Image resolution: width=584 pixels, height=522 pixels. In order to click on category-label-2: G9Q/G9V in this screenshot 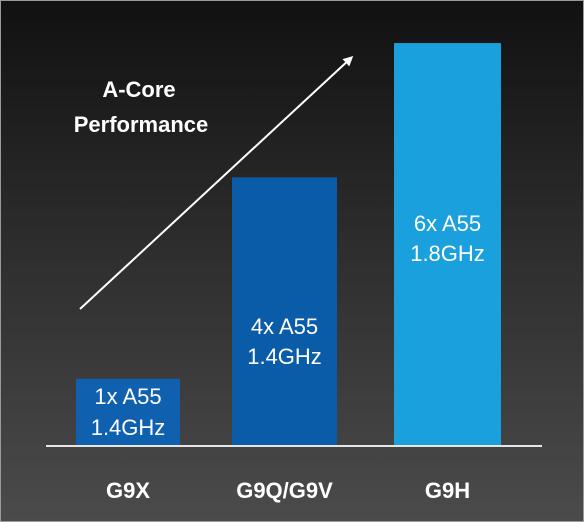, I will do `click(284, 490)`.